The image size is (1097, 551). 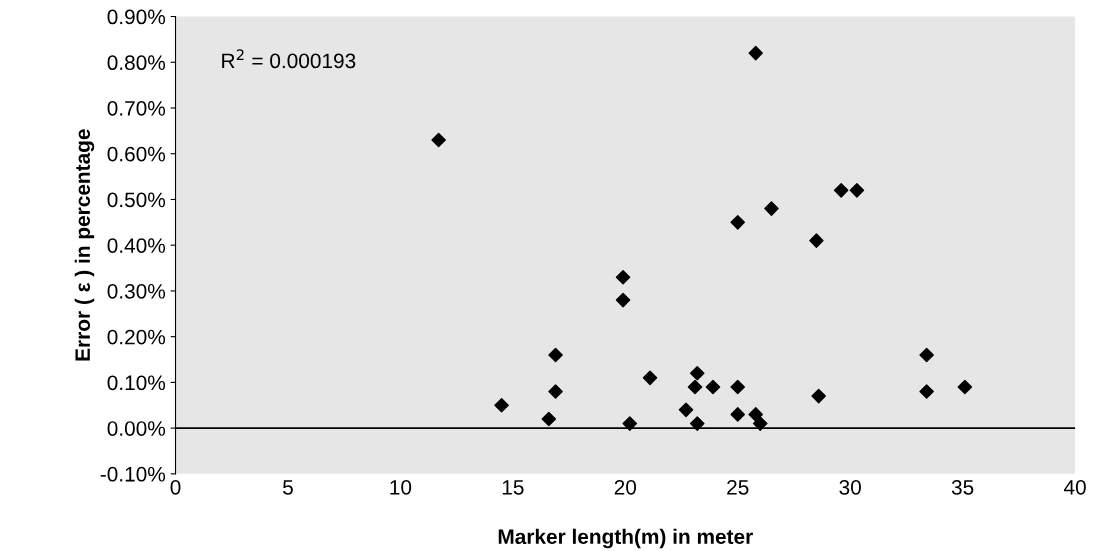 What do you see at coordinates (175, 487) in the screenshot?
I see `x-tick-label: 0` at bounding box center [175, 487].